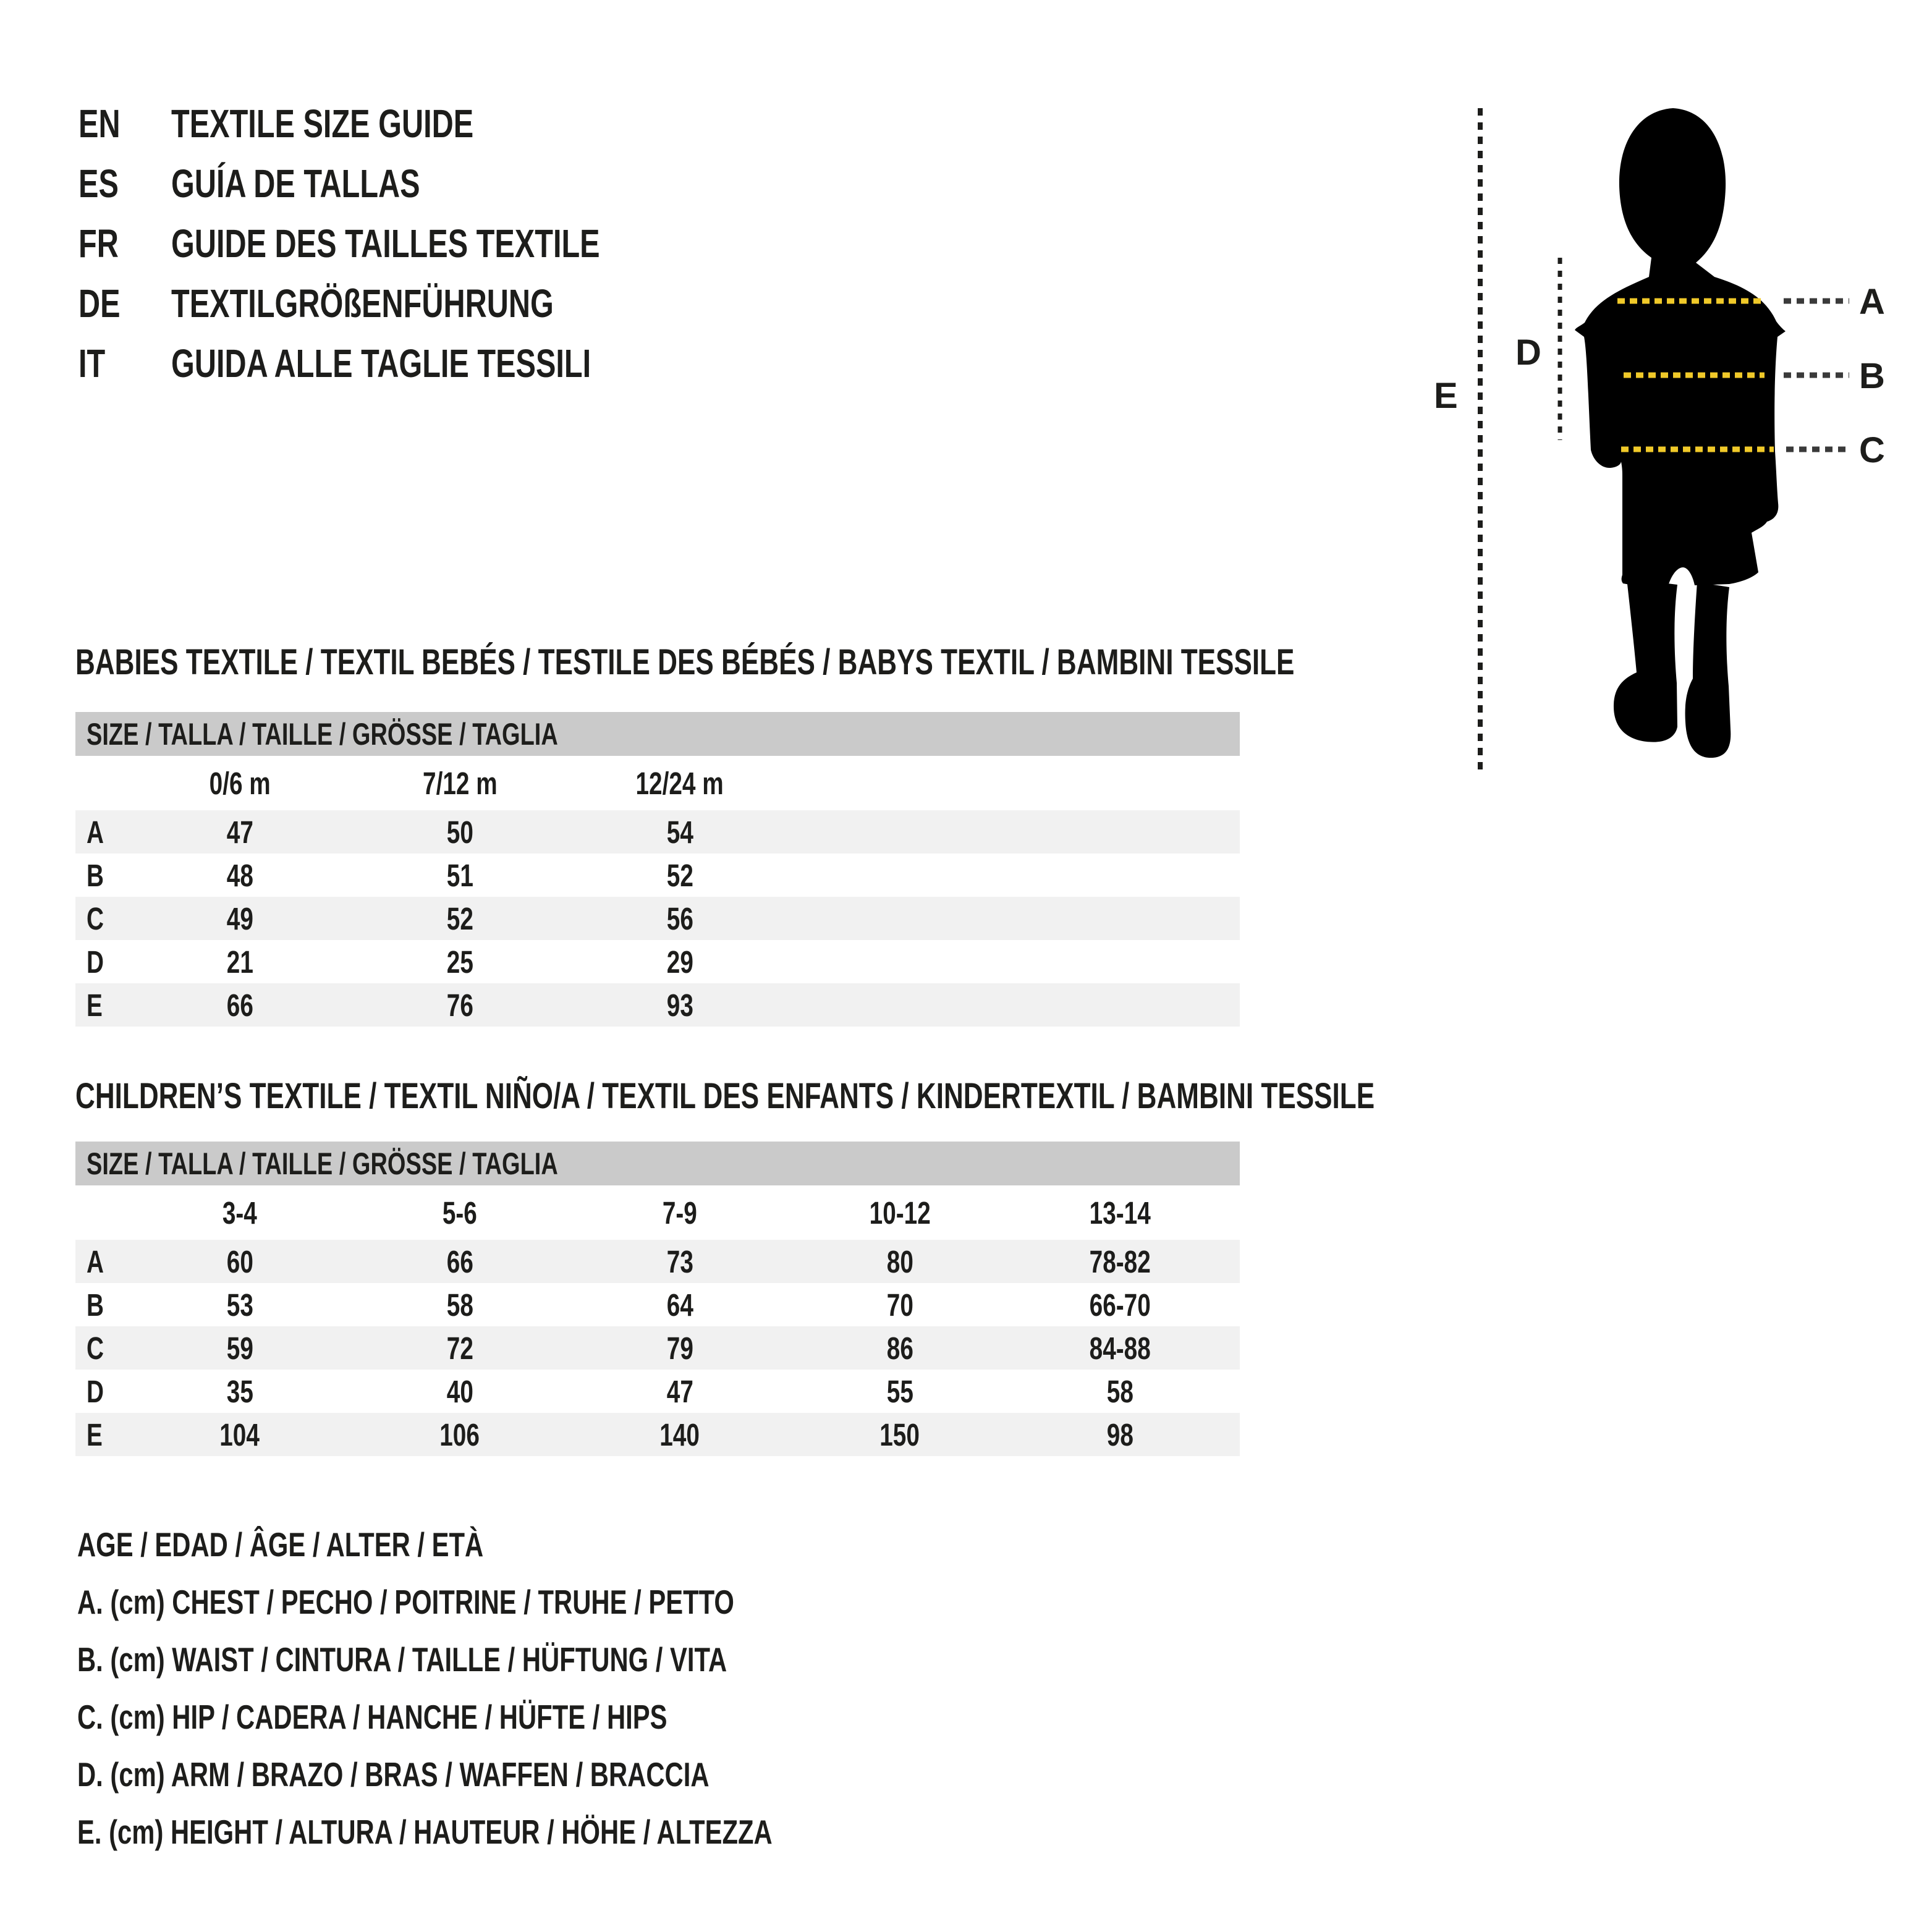 This screenshot has width=1932, height=1932. What do you see at coordinates (295, 183) in the screenshot?
I see `language-title: GUÍA DE TALLAS` at bounding box center [295, 183].